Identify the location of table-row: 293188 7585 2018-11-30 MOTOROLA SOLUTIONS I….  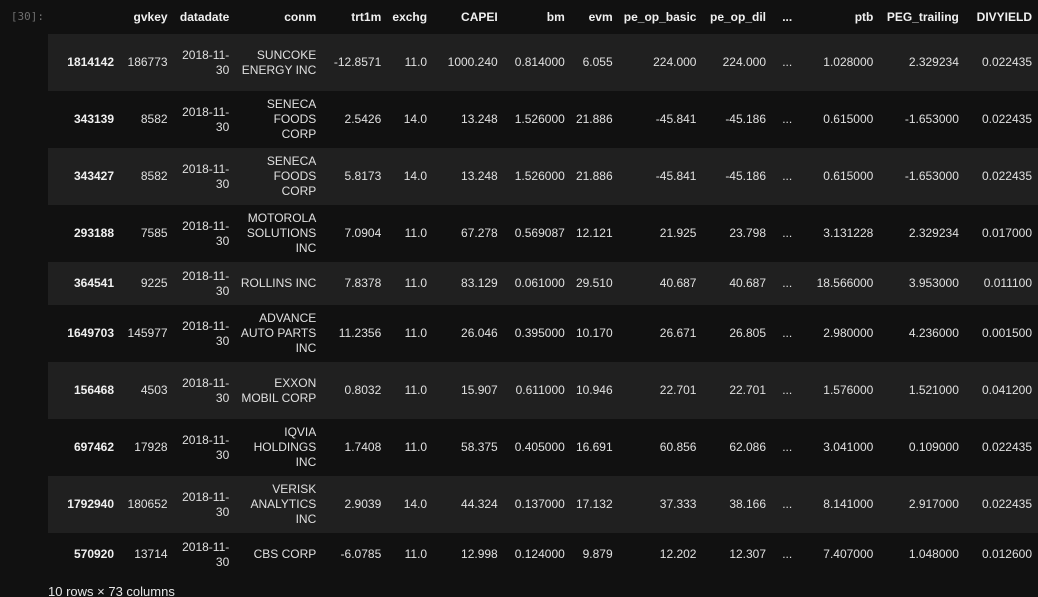
(543, 233).